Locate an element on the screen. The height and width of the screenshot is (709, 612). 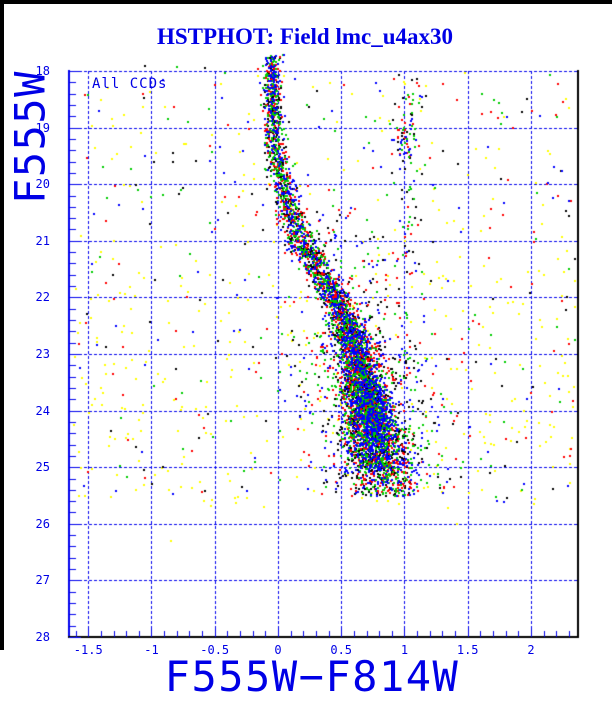
x-tick-label: 0.5 is located at coordinates (341, 650).